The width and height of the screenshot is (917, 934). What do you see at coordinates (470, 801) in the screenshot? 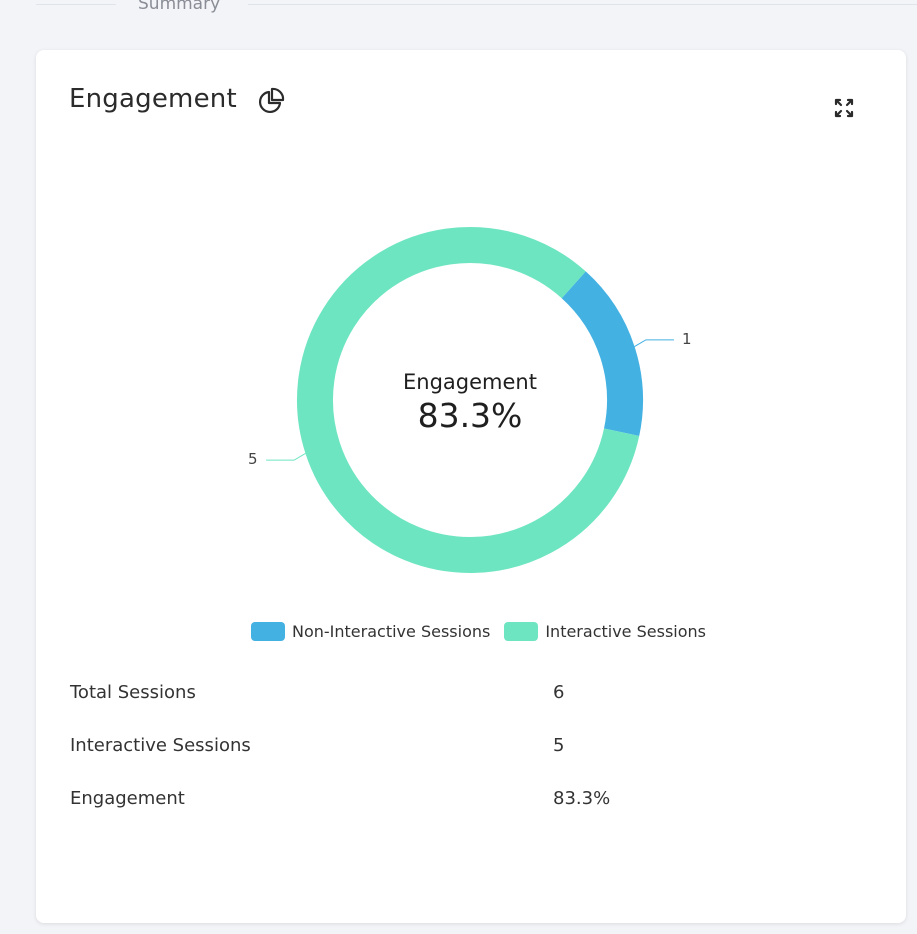
I see `stat-row-engagement: Engagement 83.3%` at bounding box center [470, 801].